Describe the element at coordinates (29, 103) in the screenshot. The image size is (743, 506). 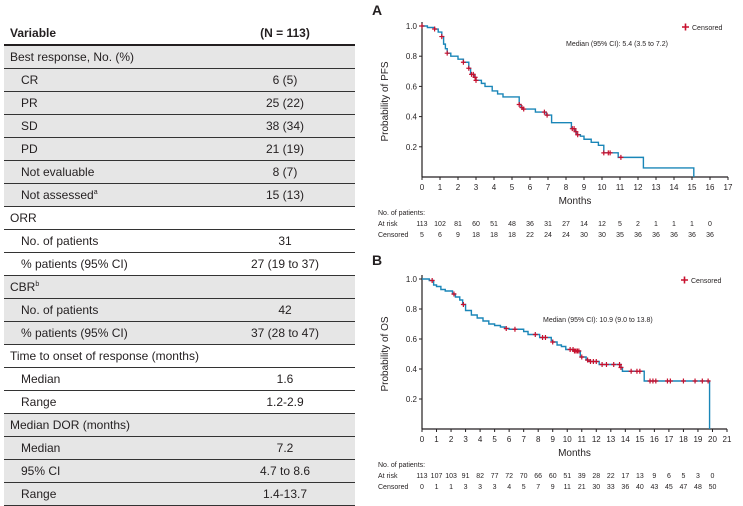
I see `row-label: PR` at that location.